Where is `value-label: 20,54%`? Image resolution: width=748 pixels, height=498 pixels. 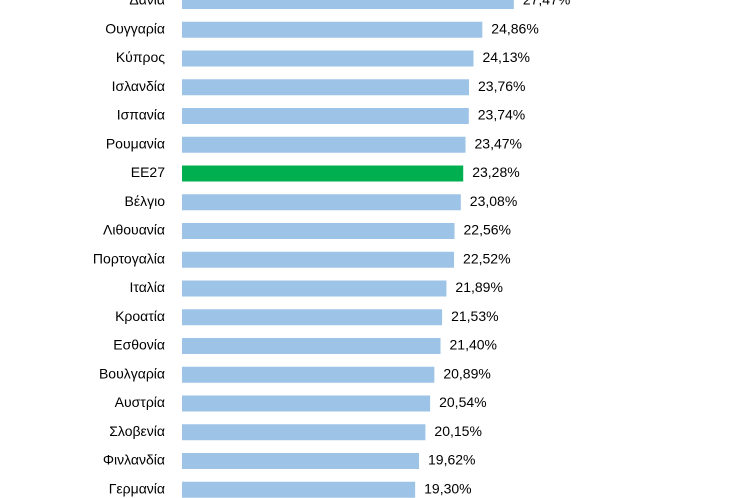 value-label: 20,54% is located at coordinates (462, 402).